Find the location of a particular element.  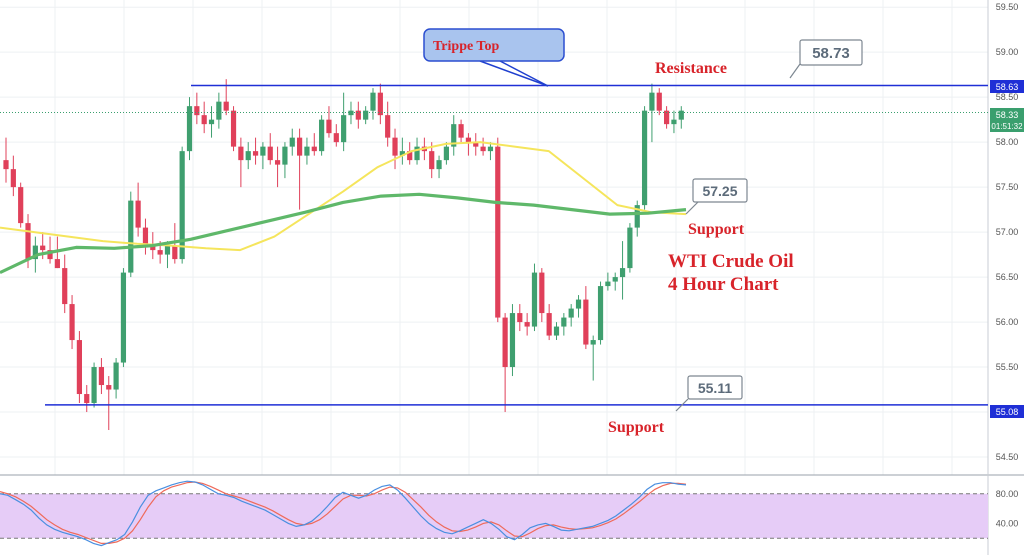

stoch-d-line is located at coordinates (343, 513).